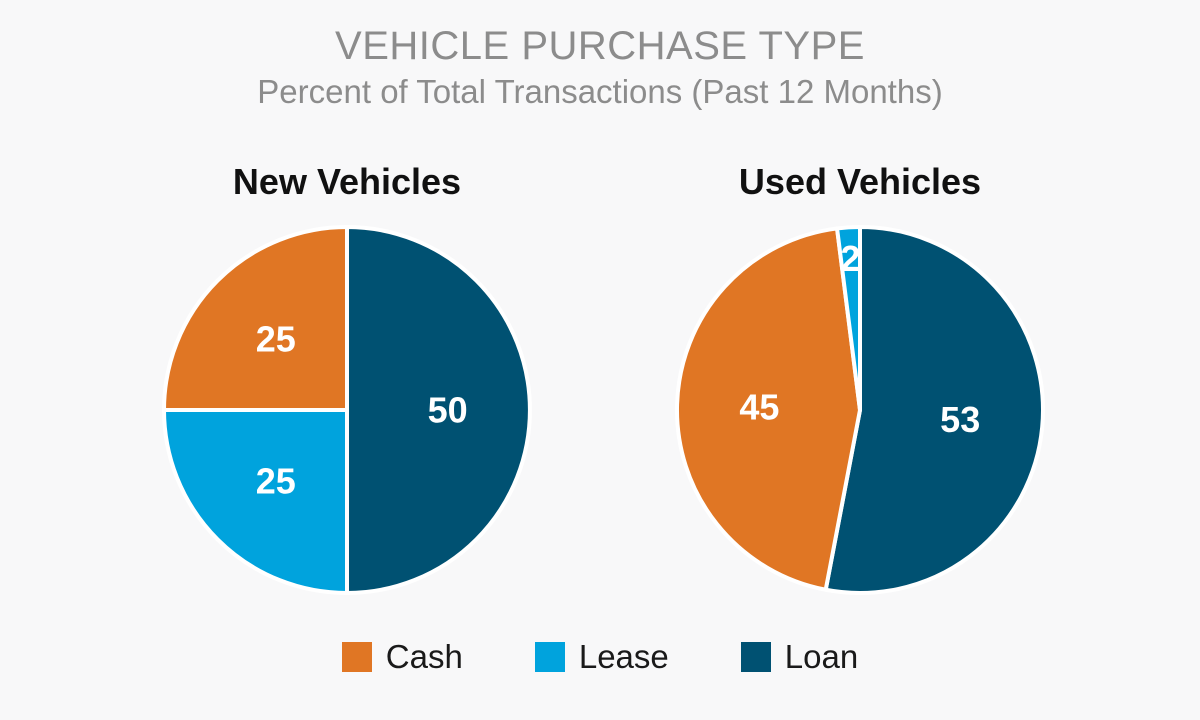  What do you see at coordinates (821, 656) in the screenshot?
I see `legend-label-loan: Loan` at bounding box center [821, 656].